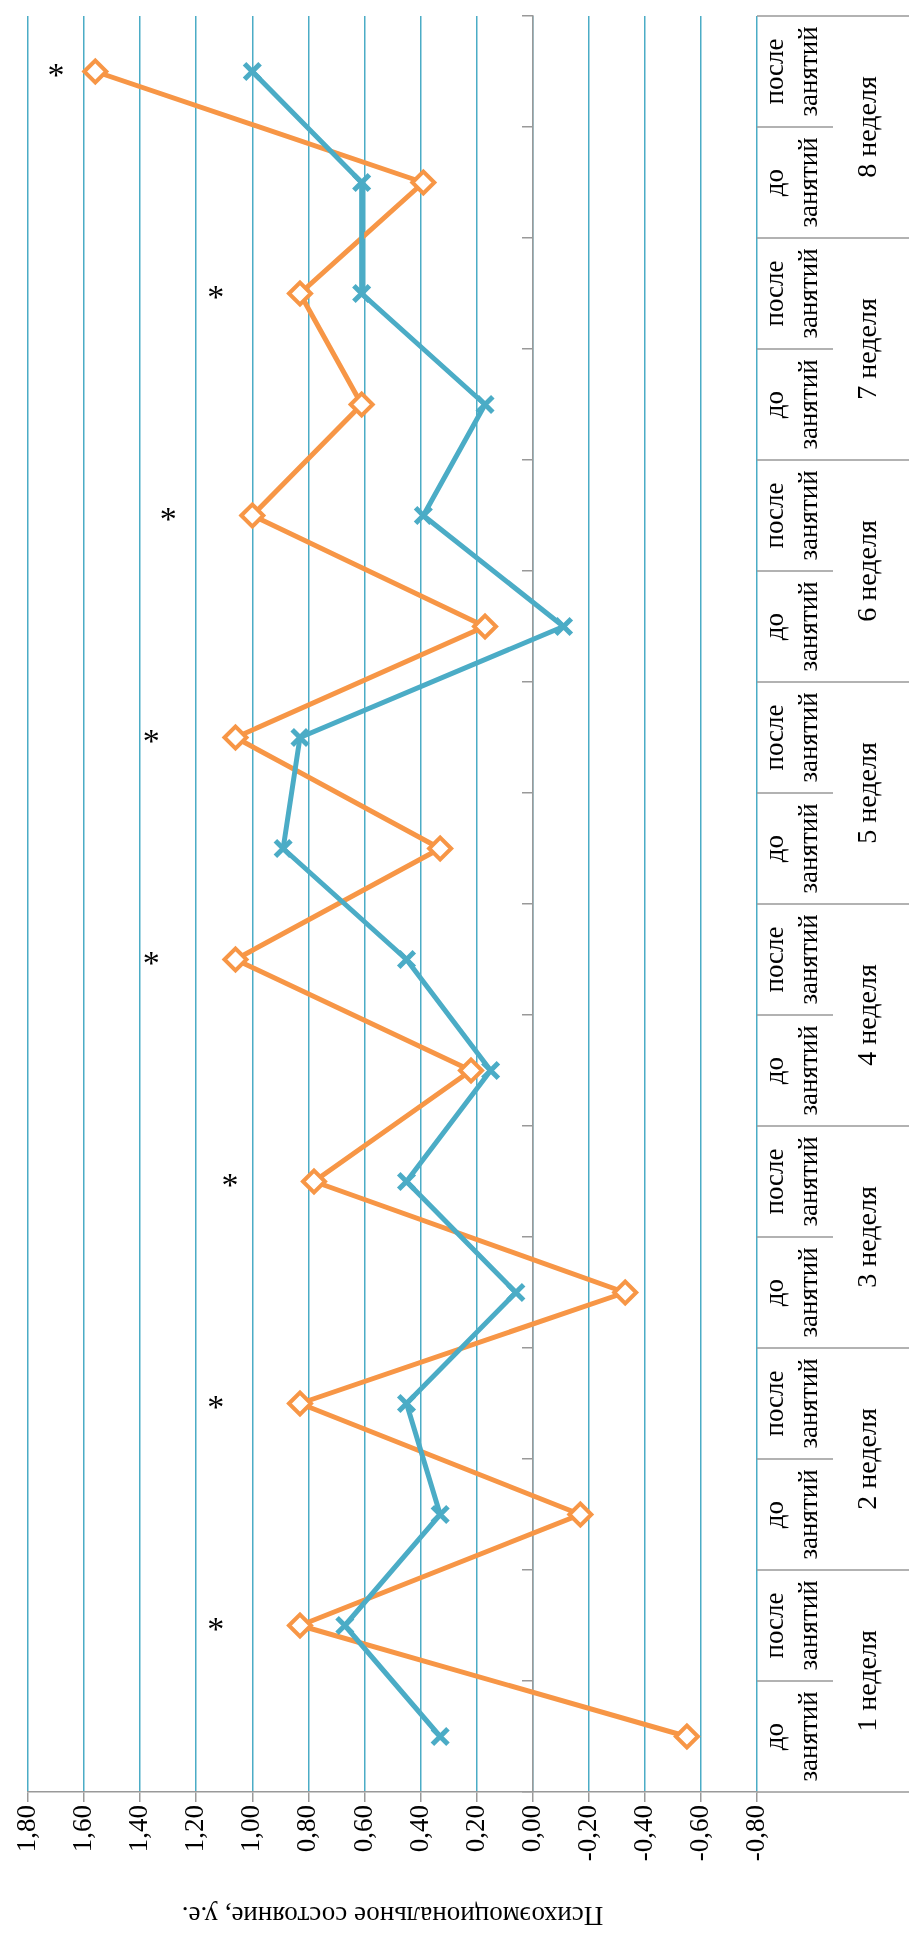 The height and width of the screenshot is (1944, 909). What do you see at coordinates (867, 1237) in the screenshot?
I see `text: 3 неделя` at bounding box center [867, 1237].